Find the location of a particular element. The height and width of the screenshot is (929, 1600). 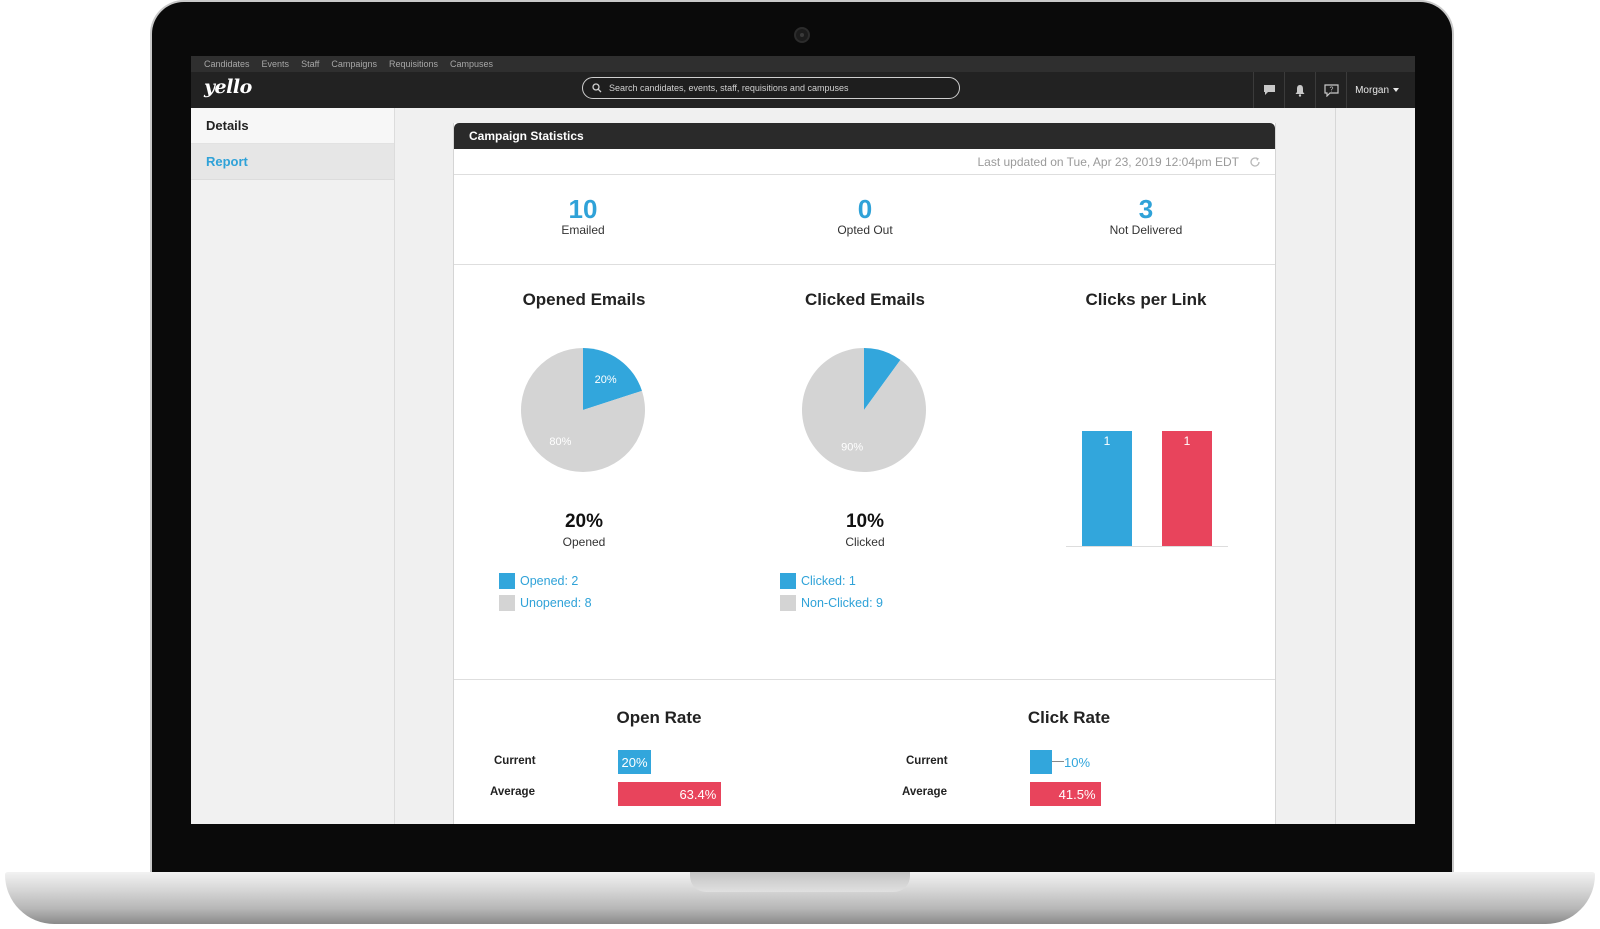

stat-emailed: 10 Emailed is located at coordinates (583, 216).